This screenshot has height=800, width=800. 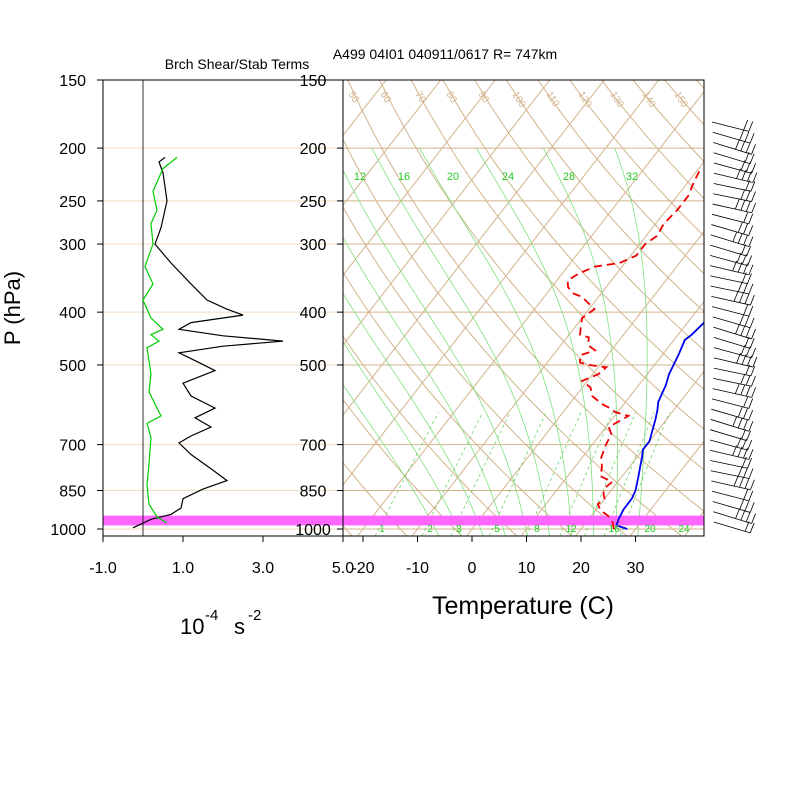 I want to click on right-title: A499 04I01 040911/0617 R= 747km, so click(x=445, y=54).